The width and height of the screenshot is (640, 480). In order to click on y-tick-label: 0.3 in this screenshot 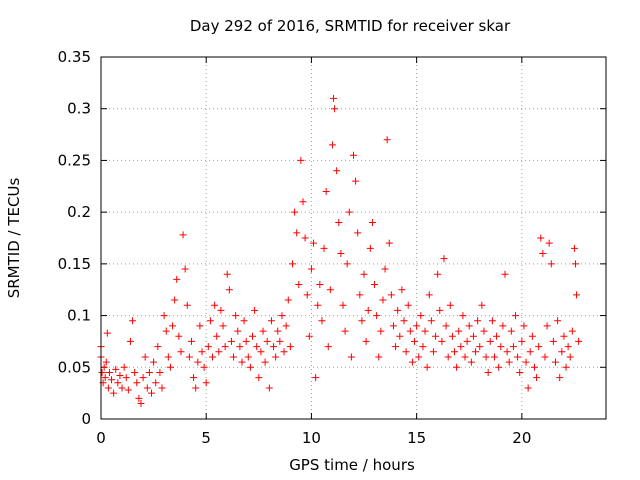, I will do `click(79, 109)`.